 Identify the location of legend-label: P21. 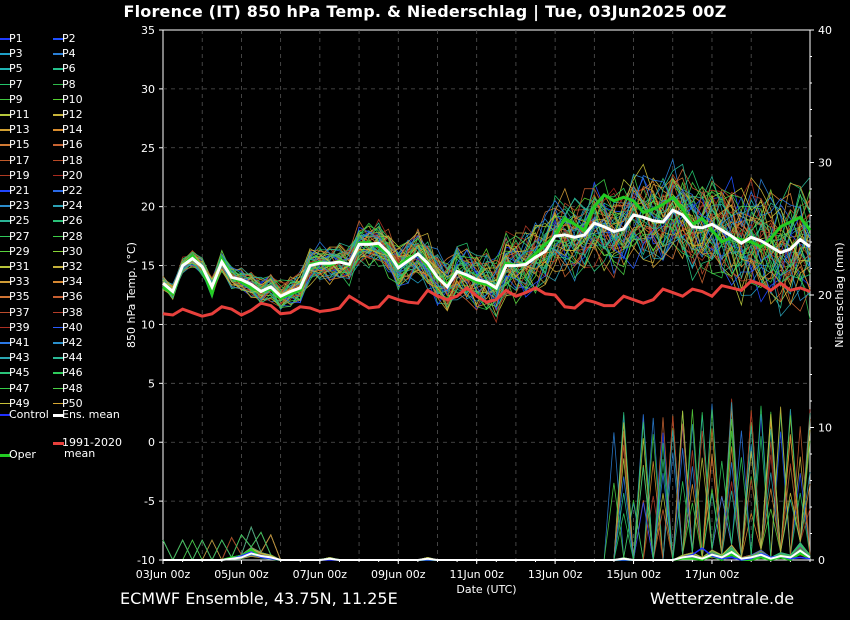
(19, 190).